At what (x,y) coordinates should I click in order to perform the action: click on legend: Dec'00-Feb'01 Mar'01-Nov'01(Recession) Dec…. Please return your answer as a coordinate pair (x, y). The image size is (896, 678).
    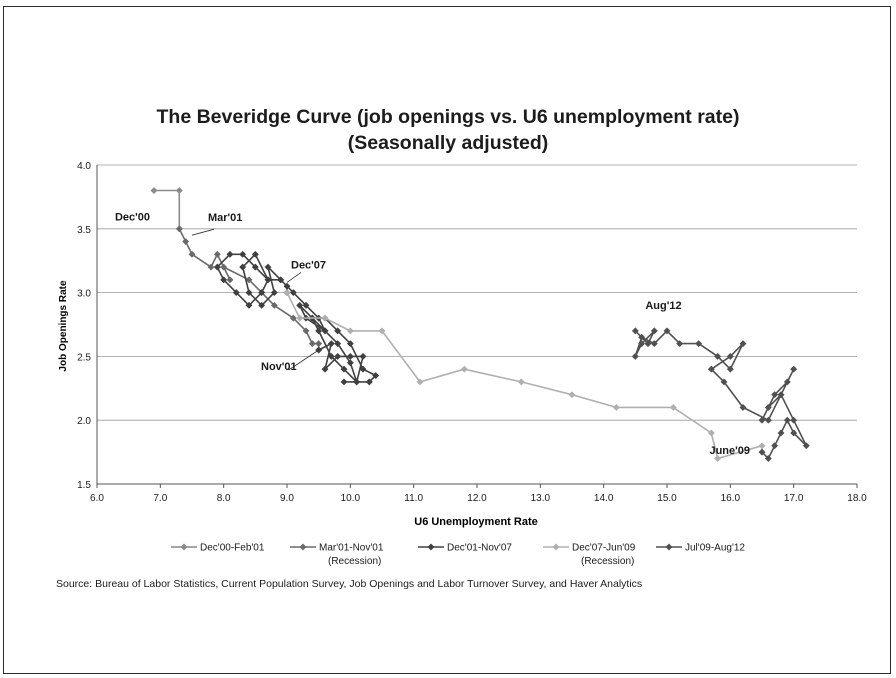
    Looking at the image, I should click on (458, 555).